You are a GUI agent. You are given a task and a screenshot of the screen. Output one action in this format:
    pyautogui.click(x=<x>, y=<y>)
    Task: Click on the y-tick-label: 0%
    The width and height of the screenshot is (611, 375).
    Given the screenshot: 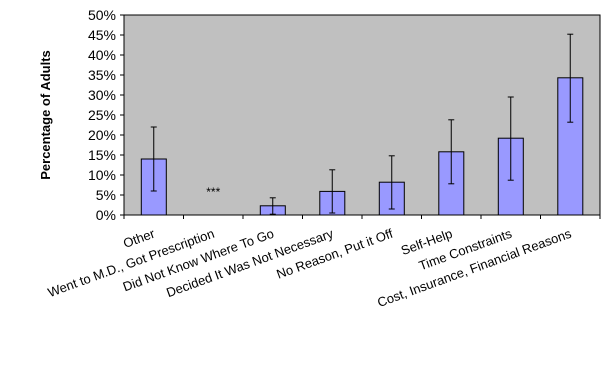 What is the action you would take?
    pyautogui.click(x=106, y=215)
    